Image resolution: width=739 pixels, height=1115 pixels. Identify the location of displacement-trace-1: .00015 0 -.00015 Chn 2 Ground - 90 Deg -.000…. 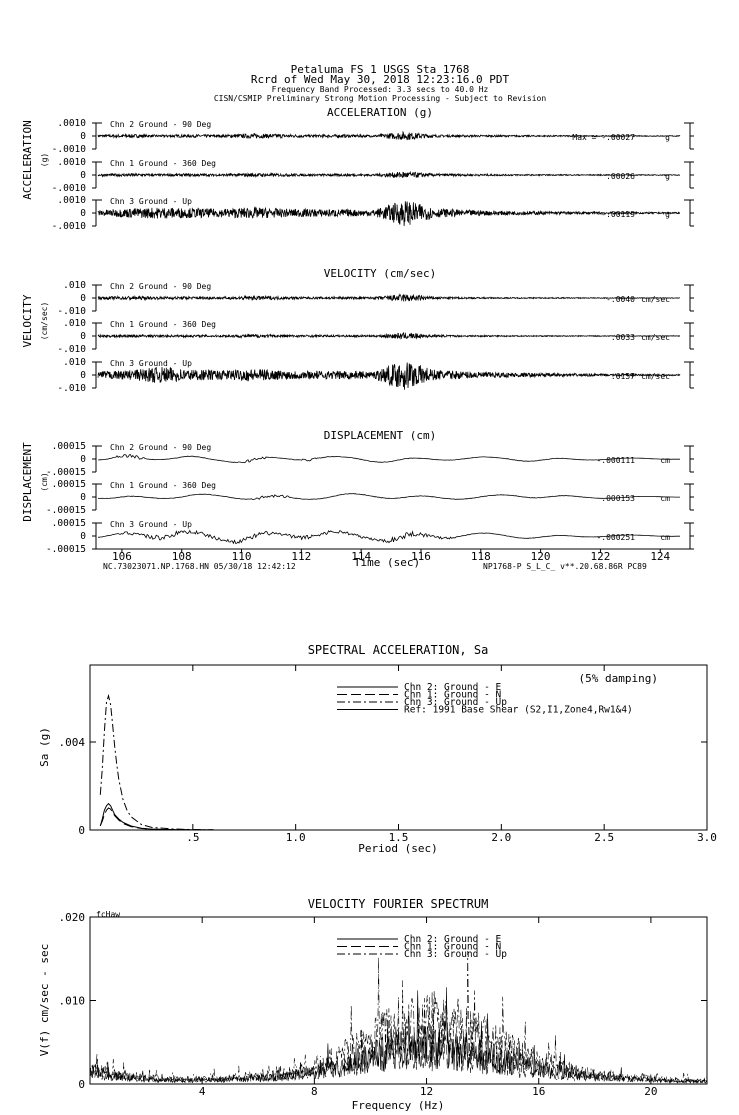
(370, 459).